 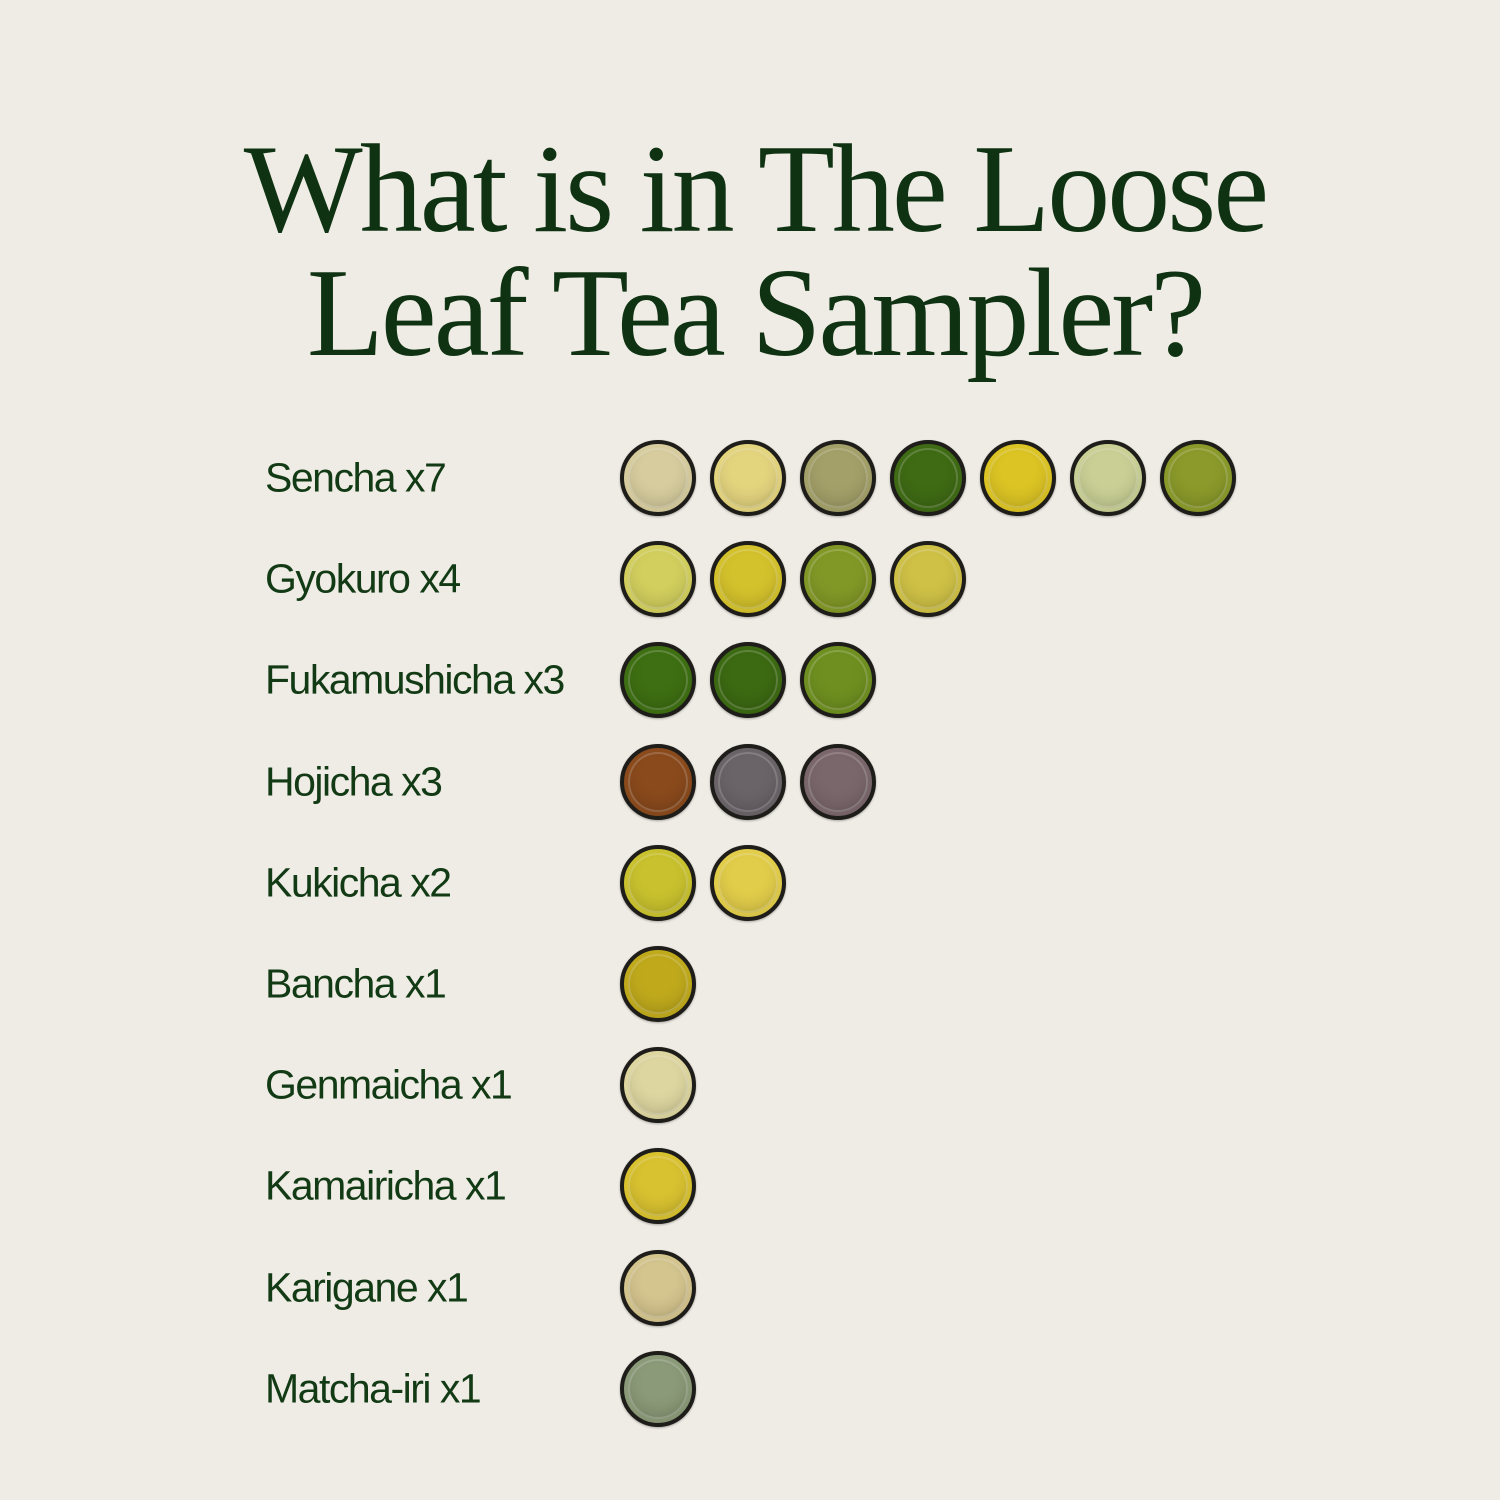 I want to click on tea-row-gyokuro: Gyokuro x4, so click(x=750, y=579).